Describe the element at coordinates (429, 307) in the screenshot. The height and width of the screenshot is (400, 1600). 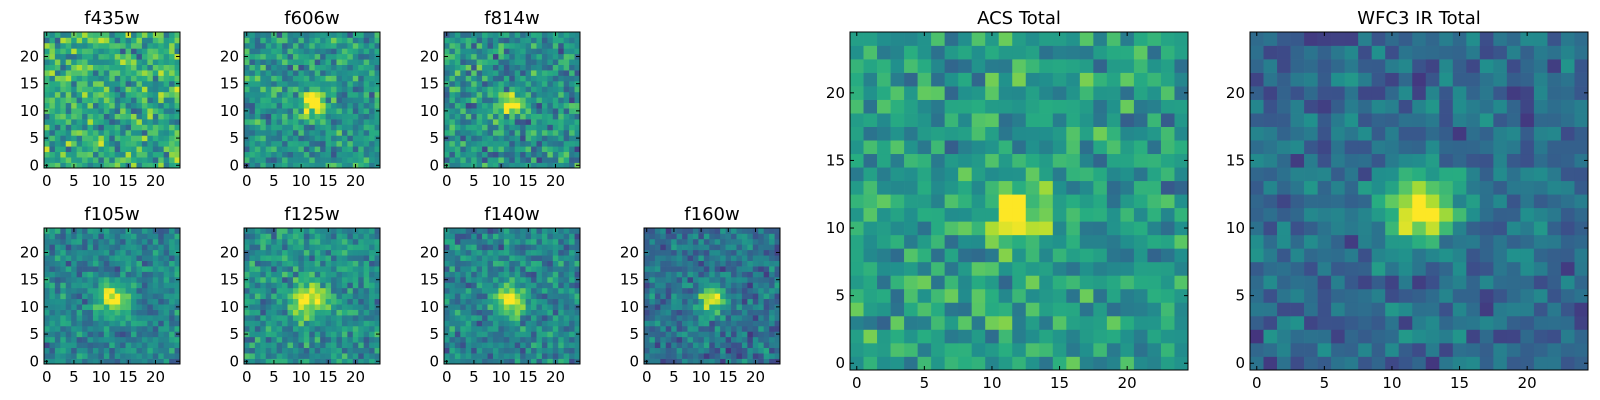
I see `y-tick-label: 10` at that location.